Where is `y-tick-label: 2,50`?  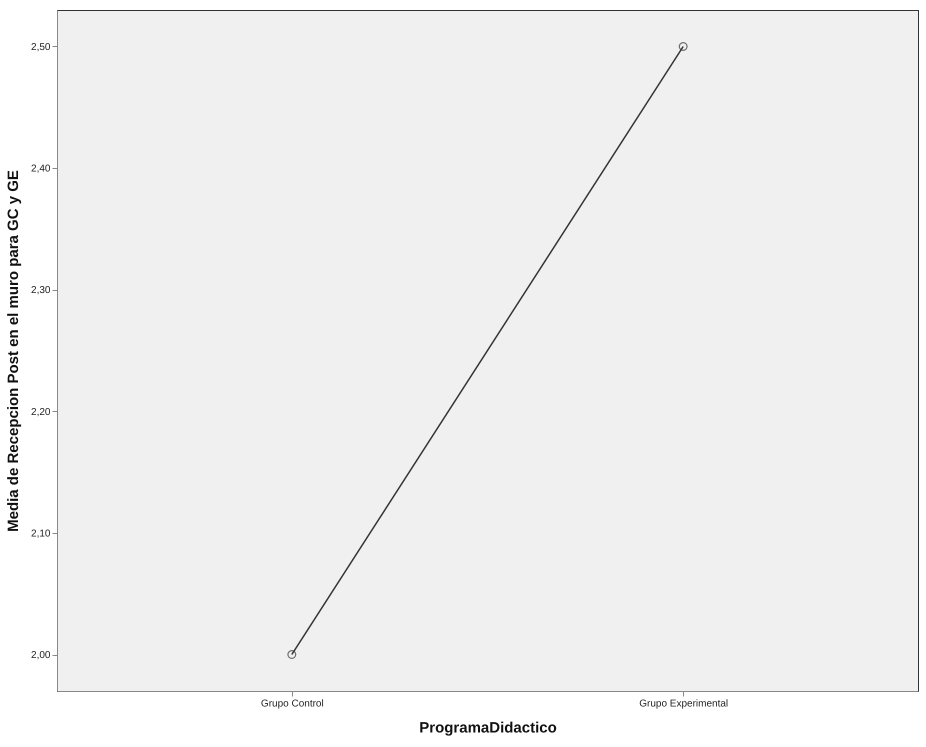
y-tick-label: 2,50 is located at coordinates (41, 47).